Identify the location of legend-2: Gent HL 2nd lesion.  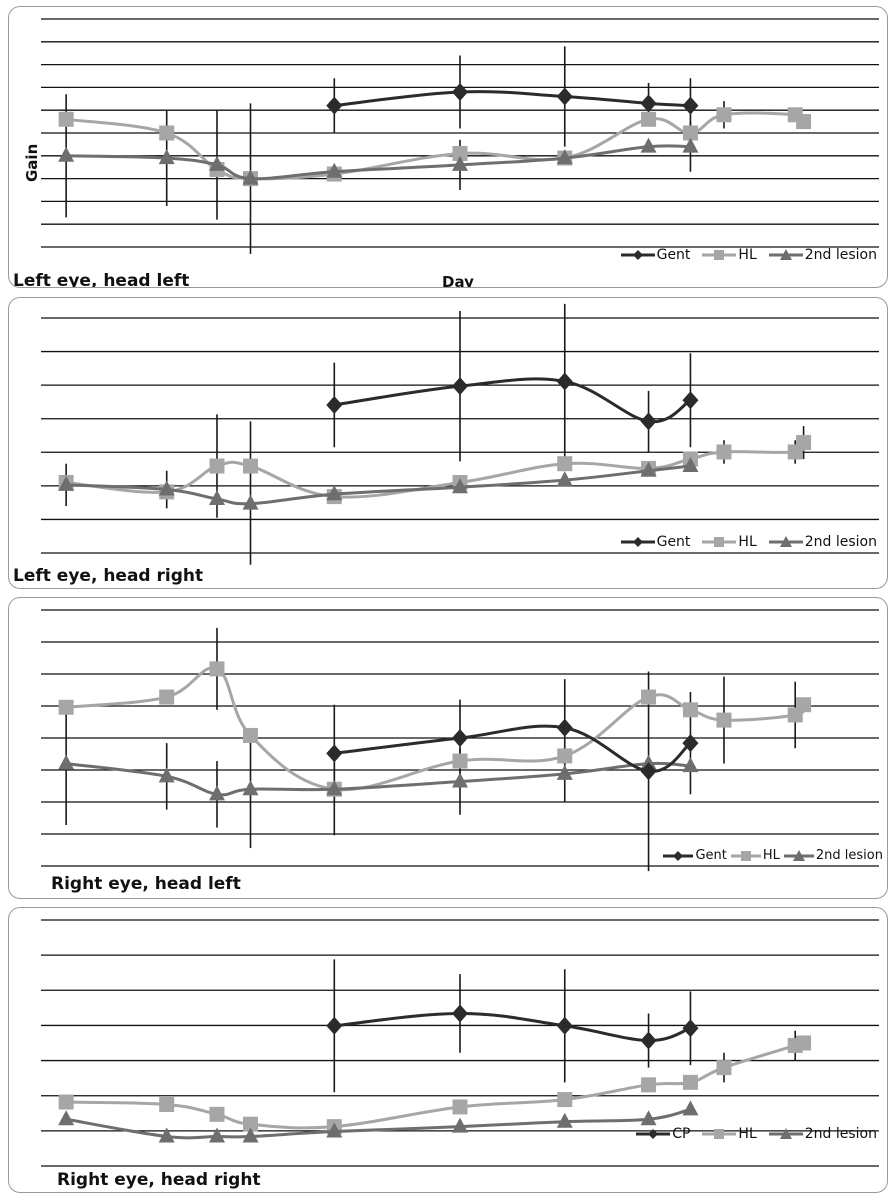
(743, 542).